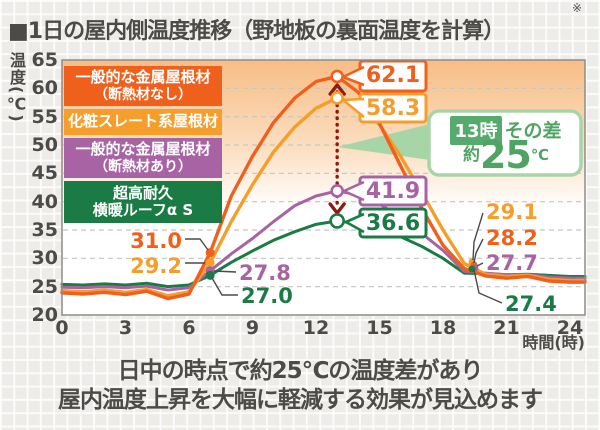 Image resolution: width=600 pixels, height=430 pixels. I want to click on x-tick-label: 18, so click(443, 328).